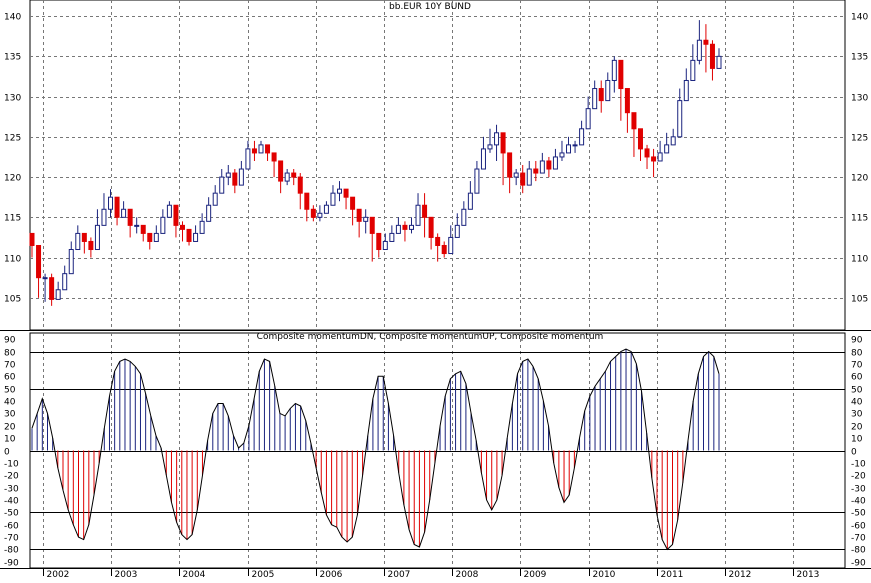 Image resolution: width=871 pixels, height=583 pixels. What do you see at coordinates (10, 391) in the screenshot?
I see `momentum-y-label-left: 50` at bounding box center [10, 391].